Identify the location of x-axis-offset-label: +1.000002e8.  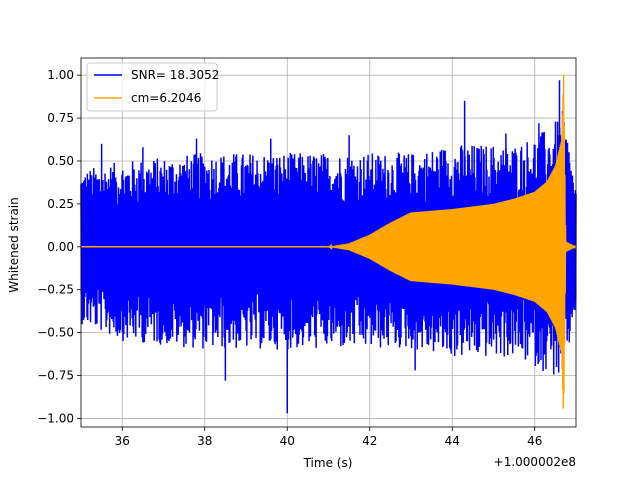
(535, 462).